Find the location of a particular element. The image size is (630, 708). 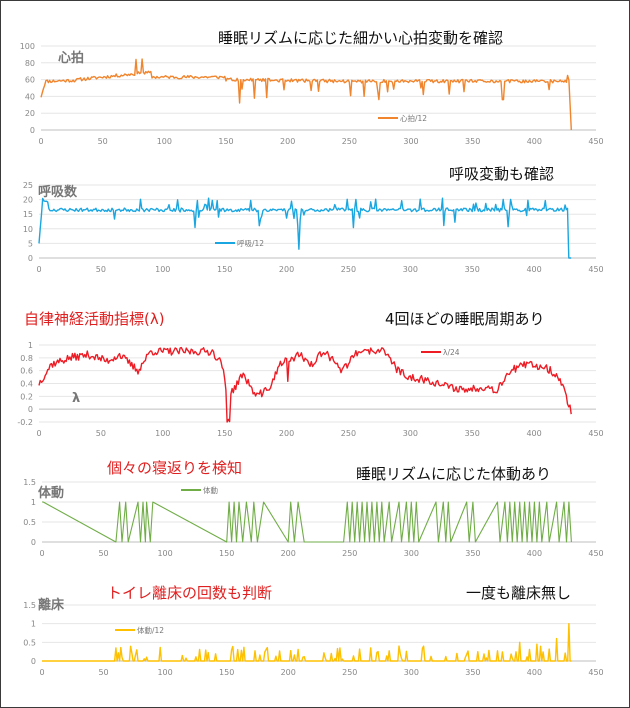

y-tick-label: 0.2 is located at coordinates (26, 396).